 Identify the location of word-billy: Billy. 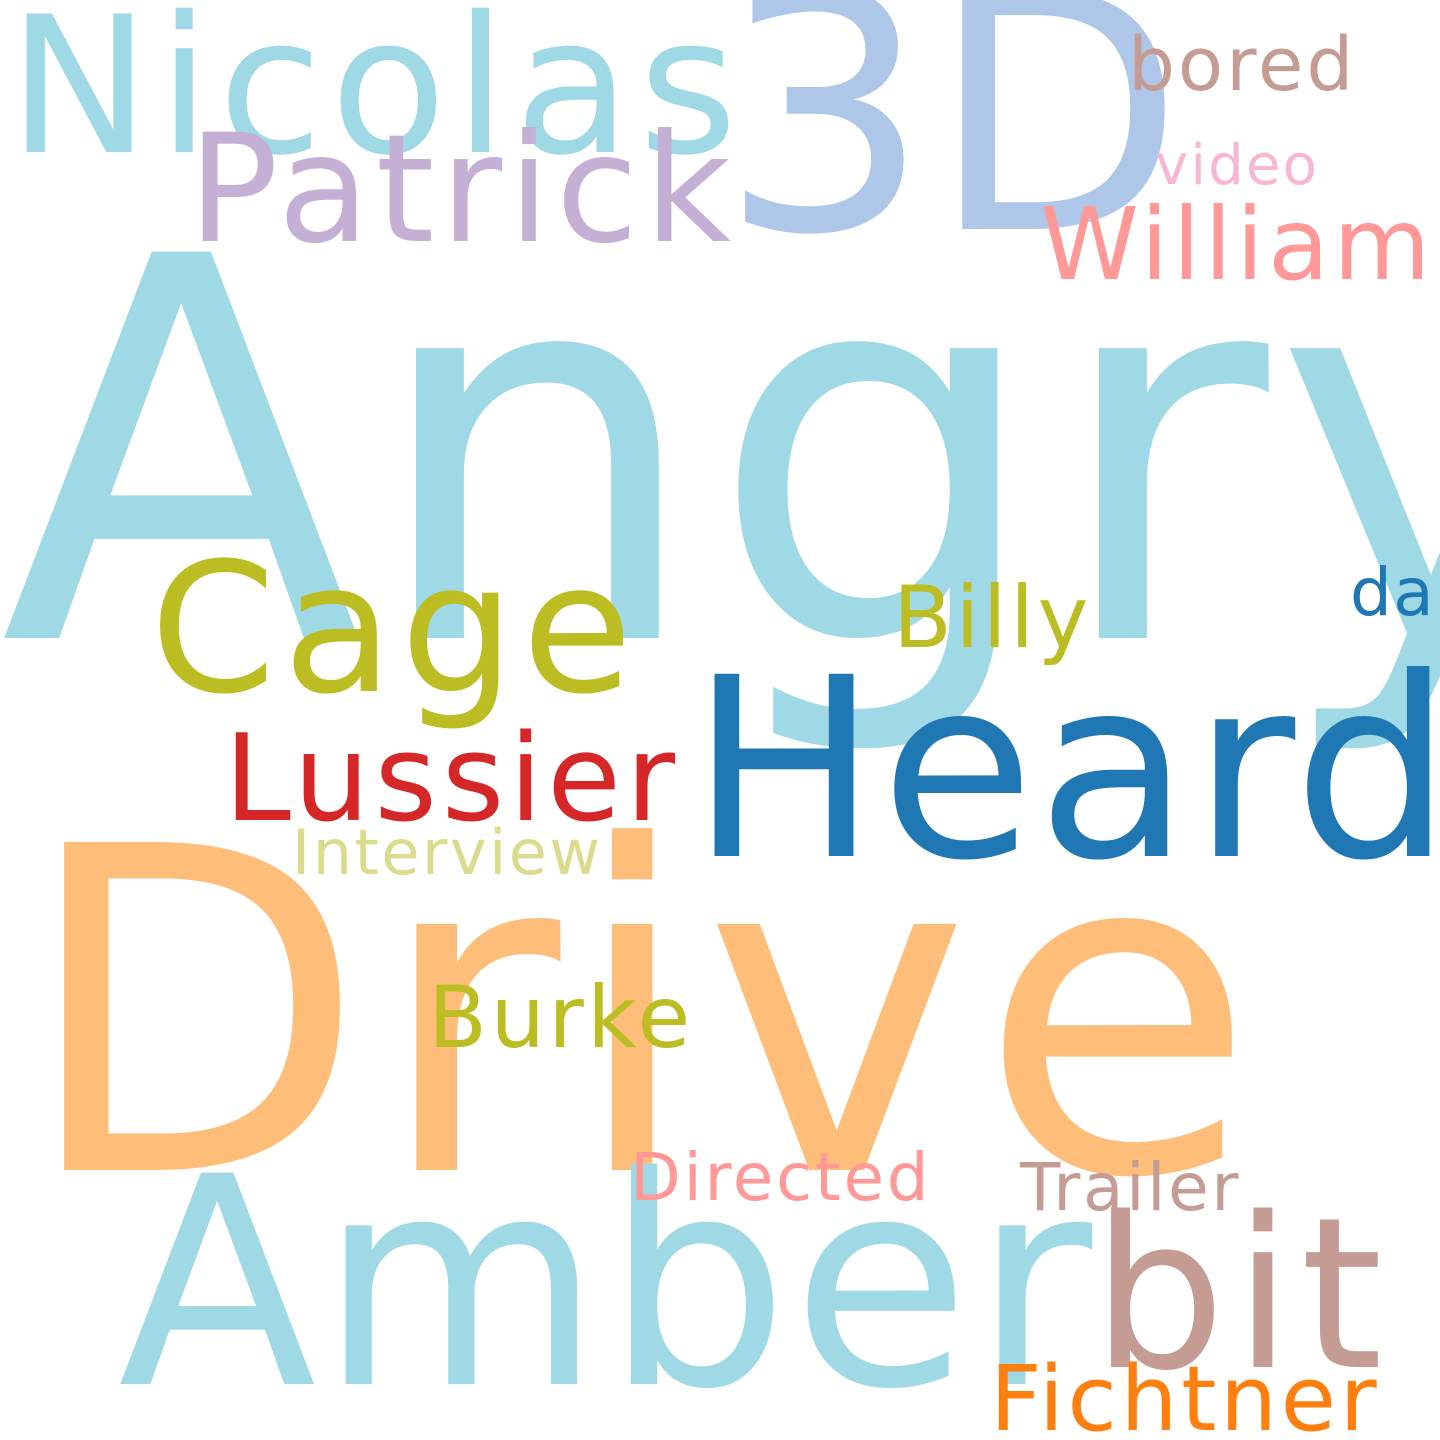
(992, 618).